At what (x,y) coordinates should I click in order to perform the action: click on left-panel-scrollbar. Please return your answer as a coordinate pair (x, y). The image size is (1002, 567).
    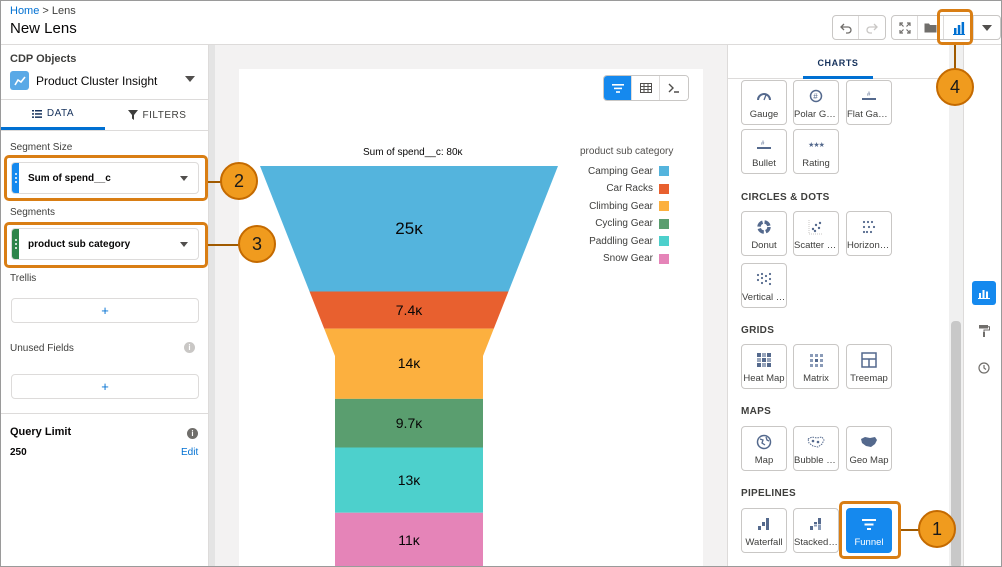
    Looking at the image, I should click on (212, 305).